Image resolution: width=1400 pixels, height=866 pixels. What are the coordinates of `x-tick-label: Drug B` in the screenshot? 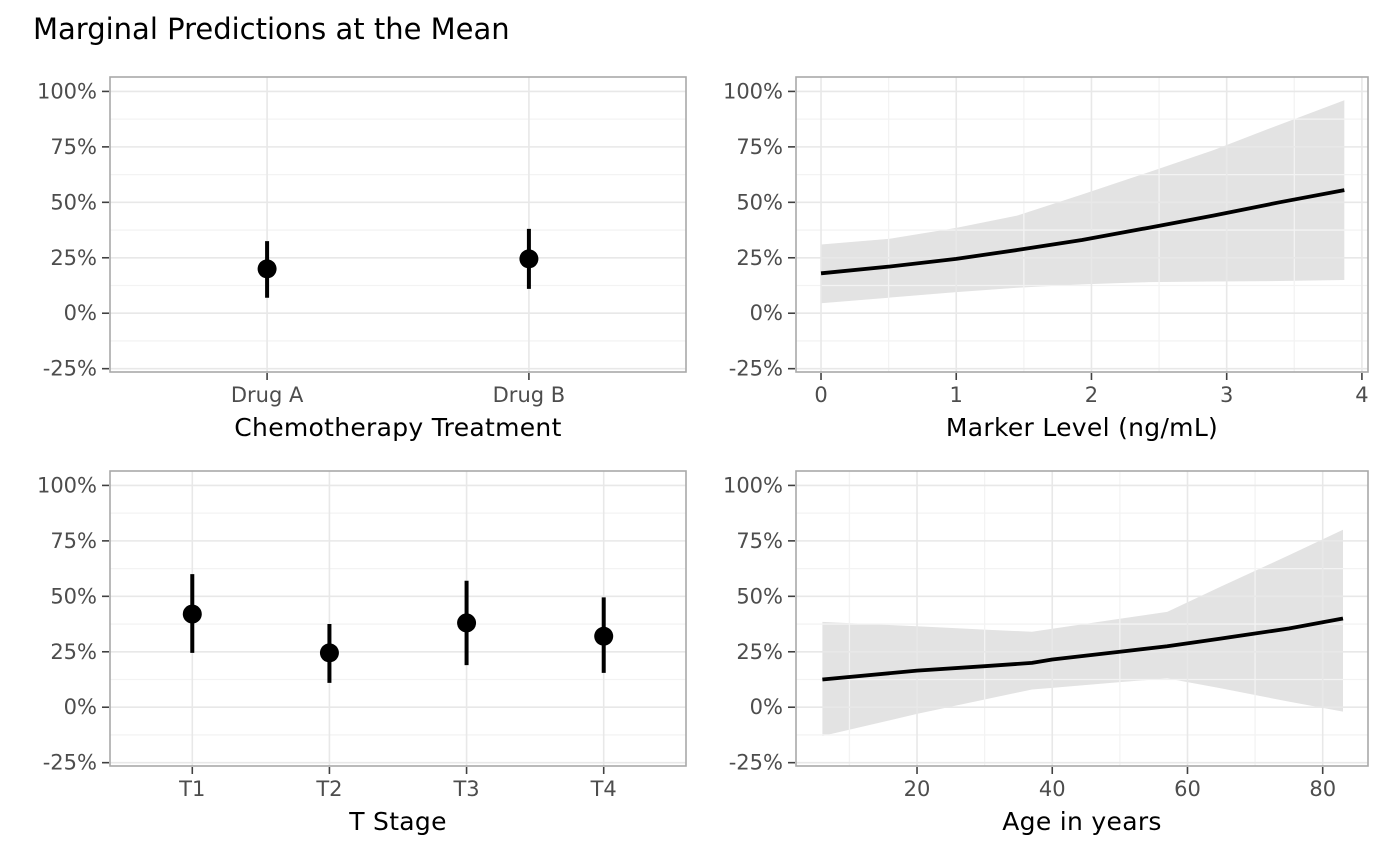 It's located at (529, 395).